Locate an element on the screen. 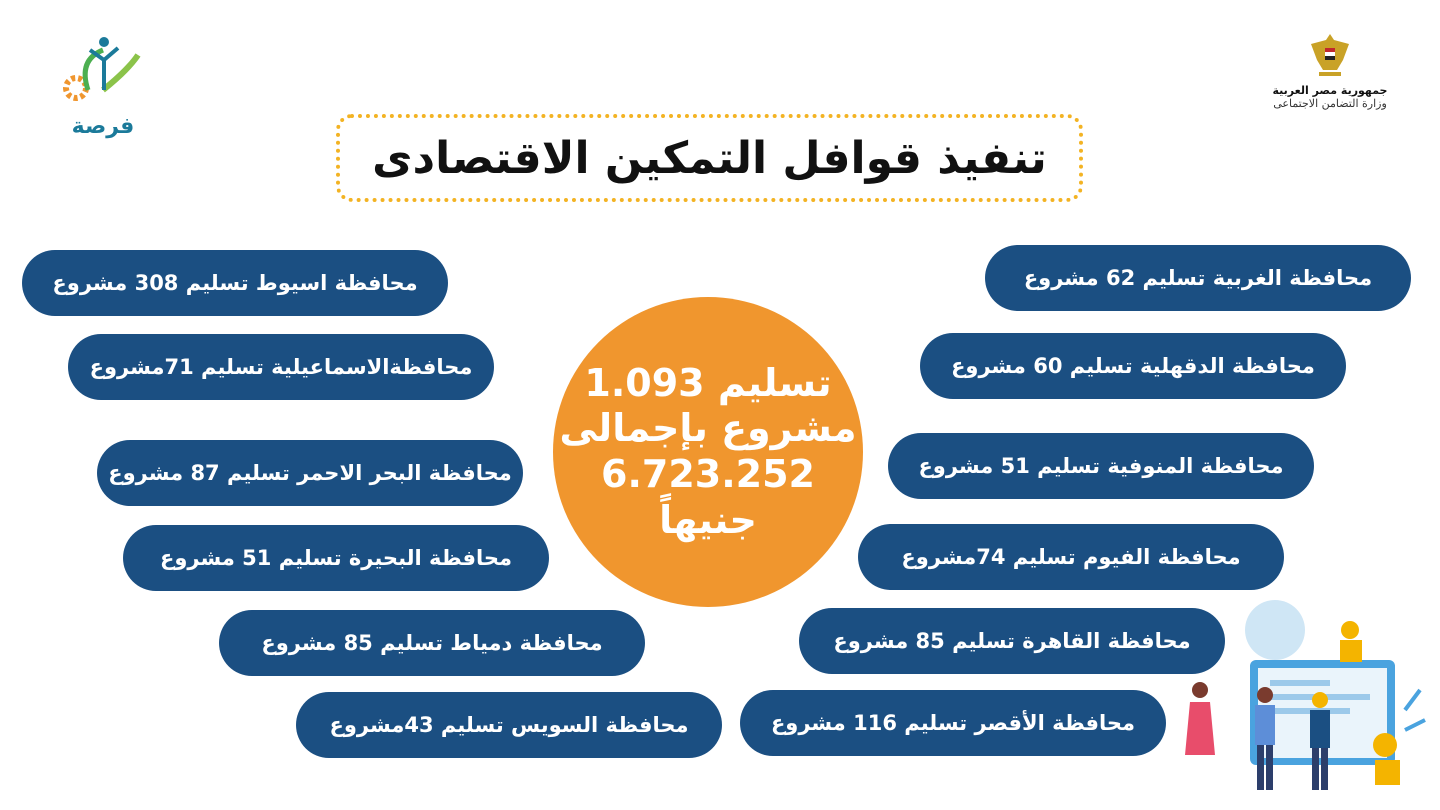 The width and height of the screenshot is (1440, 810). governorate-item: محافظة الفيوم تسليم 74مشروع is located at coordinates (1071, 557).